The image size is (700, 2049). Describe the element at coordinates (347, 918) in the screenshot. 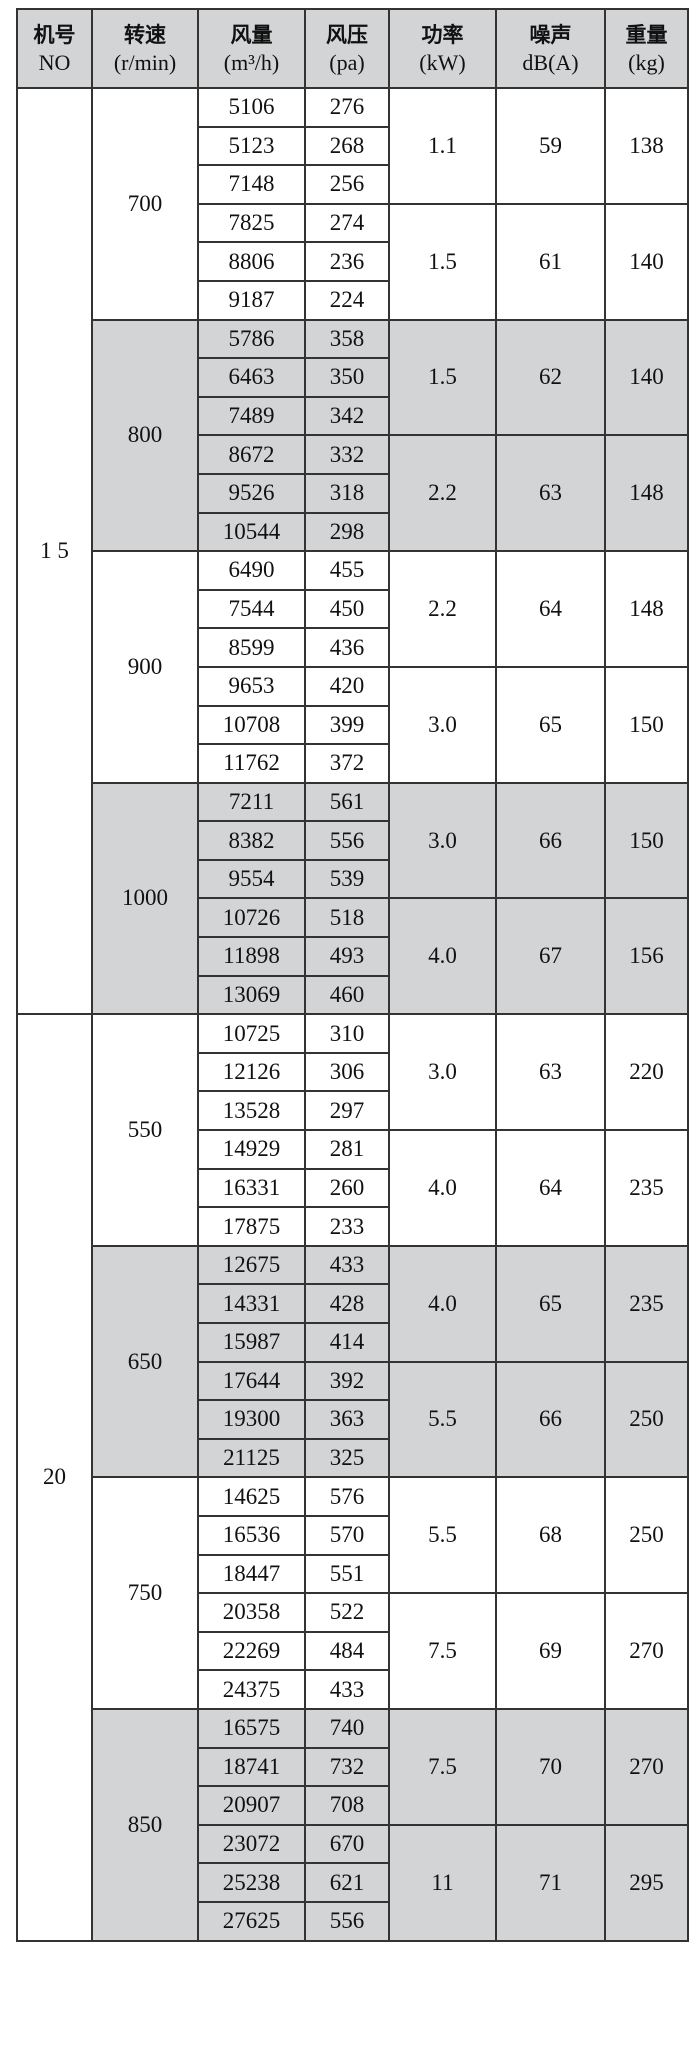

I see `pressure-cell: 518` at that location.